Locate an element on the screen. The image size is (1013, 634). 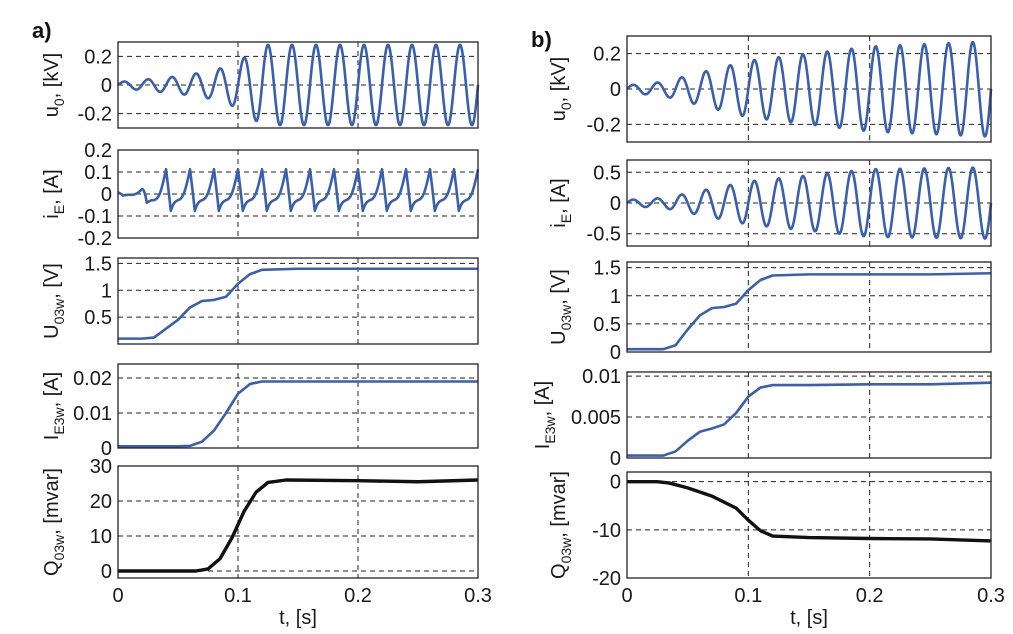
y-axis-label: iE, [A] is located at coordinates (54, 193).